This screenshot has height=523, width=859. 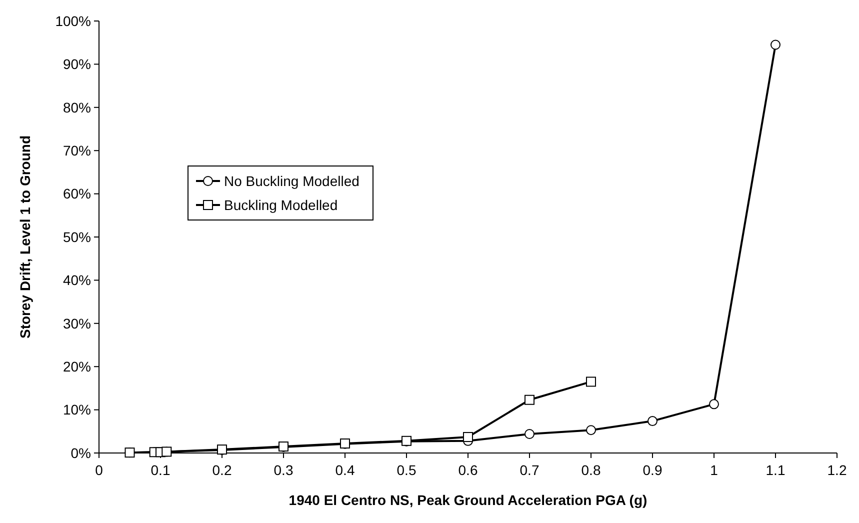 I want to click on y-tick-label: 50%, so click(x=76, y=236).